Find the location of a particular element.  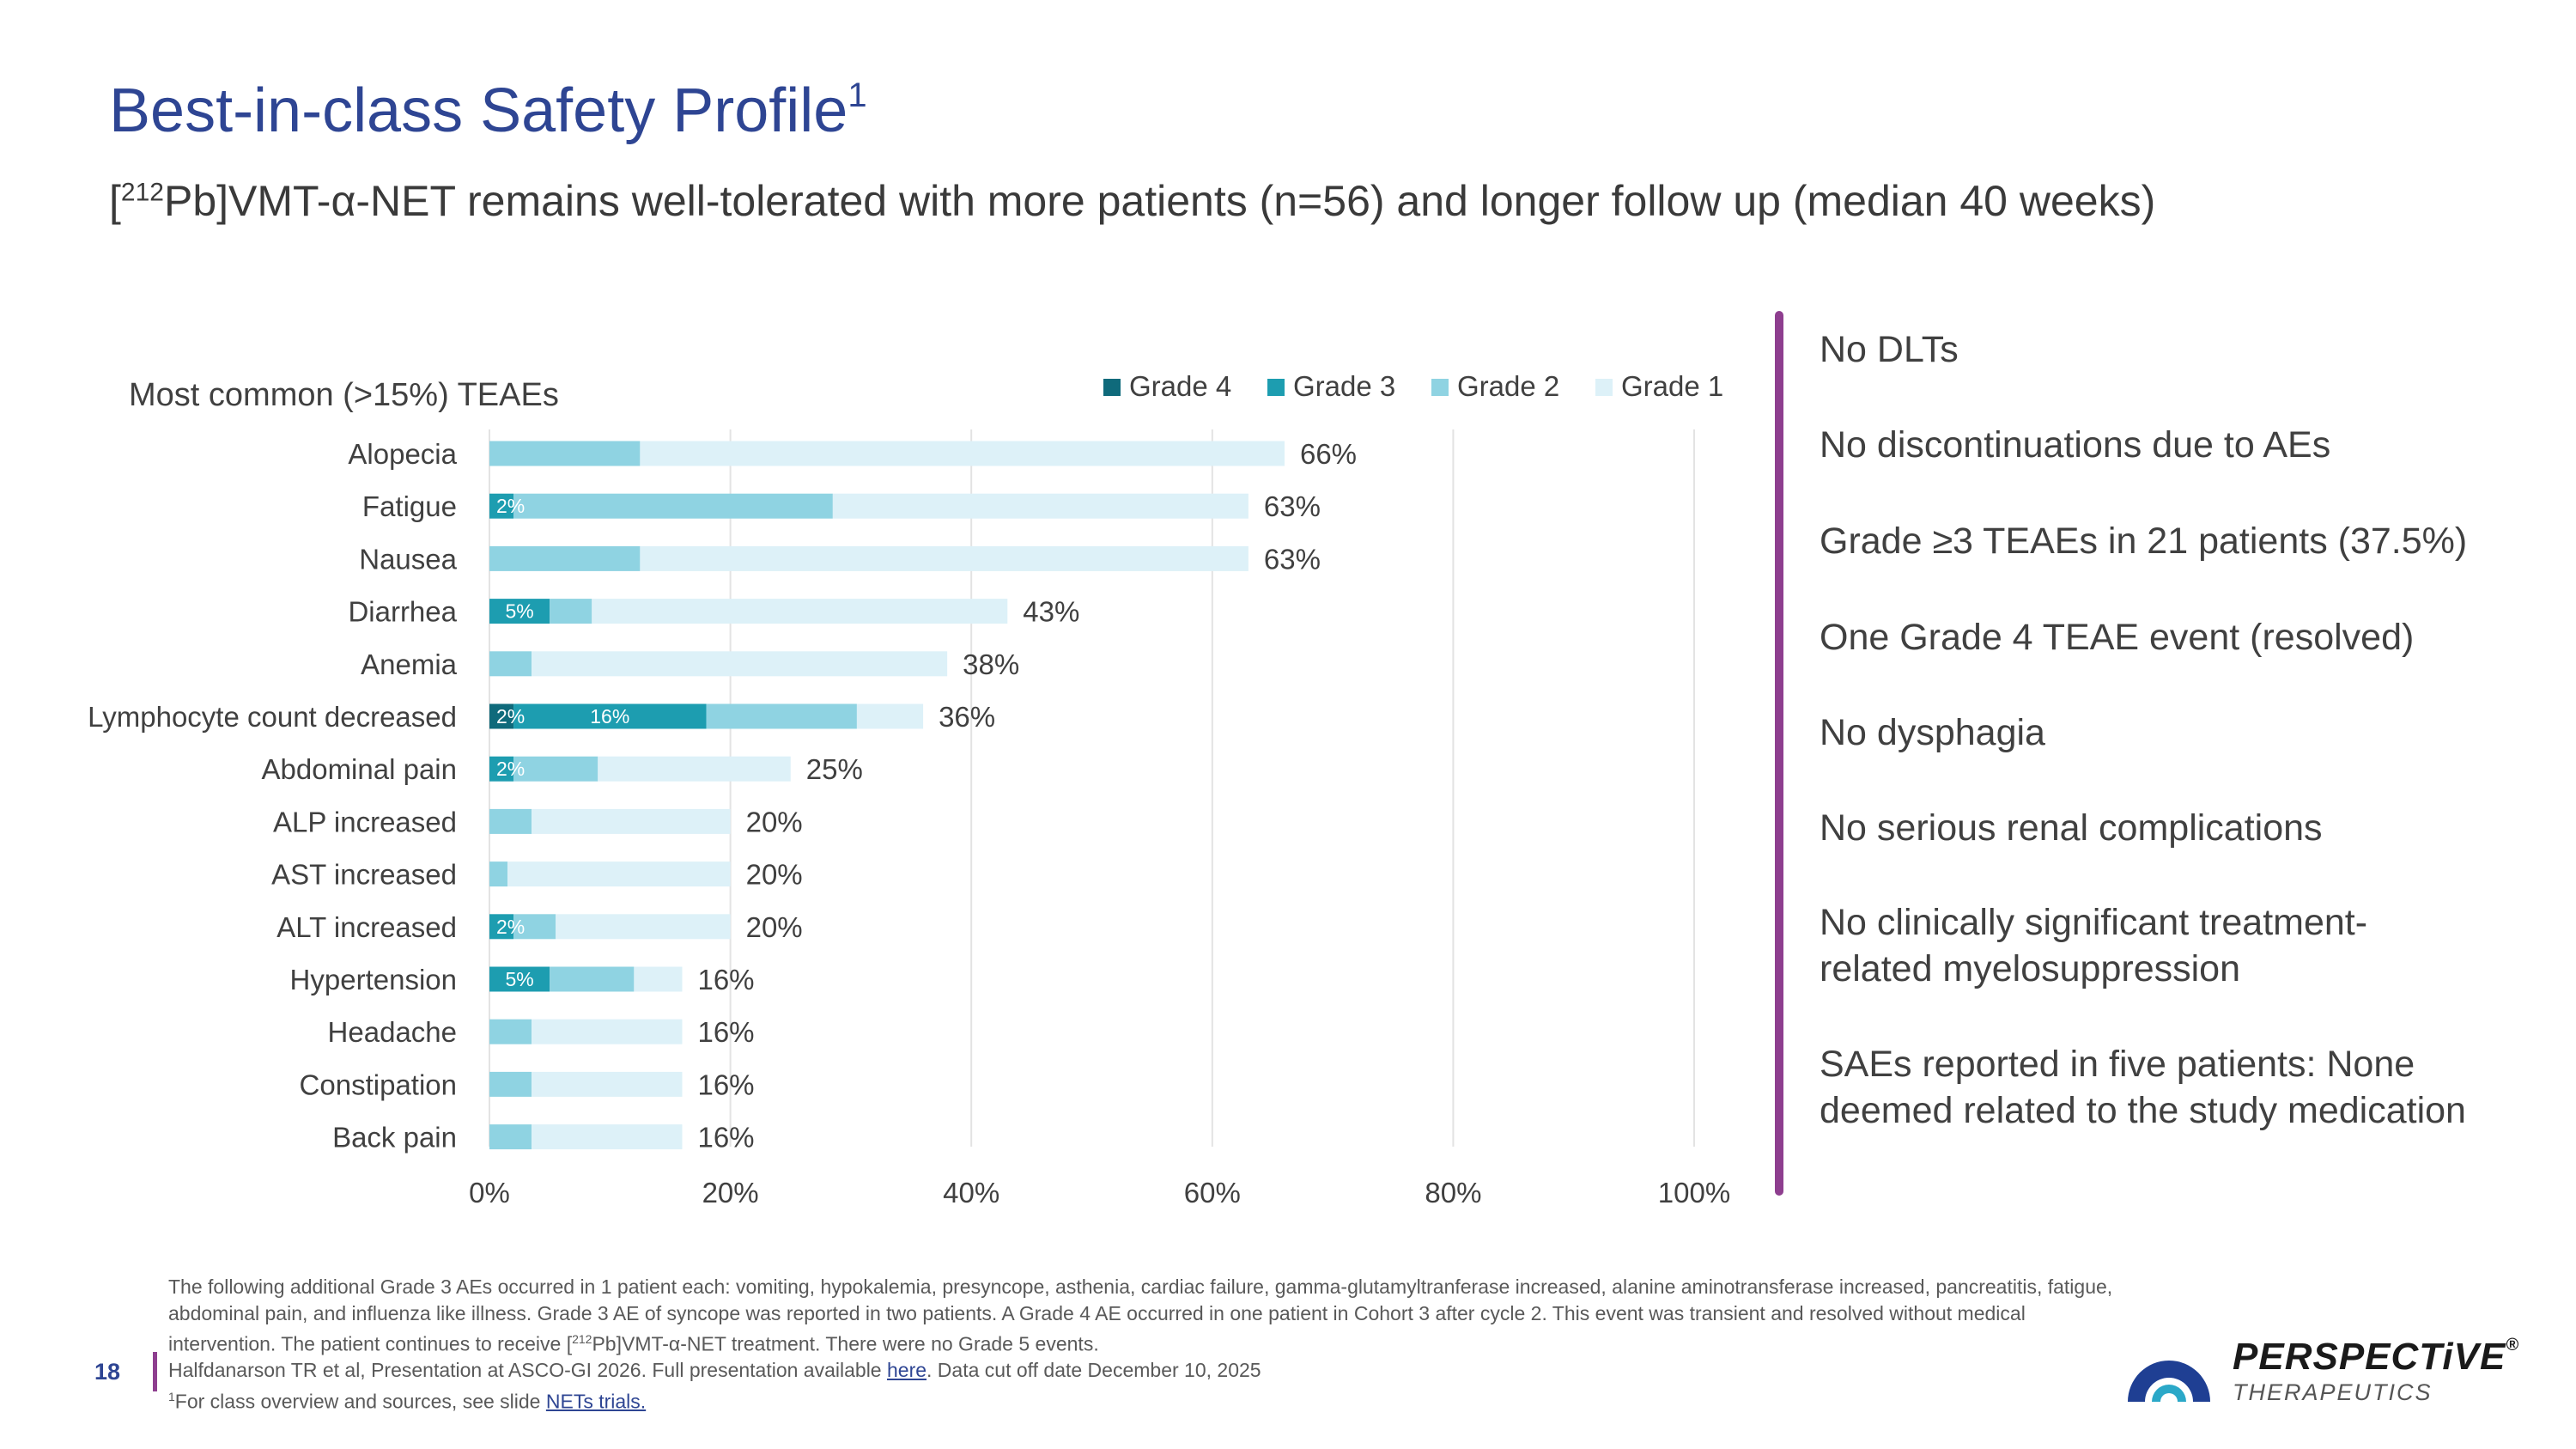

highlight-no-dlts: No DLTs is located at coordinates (1889, 349).